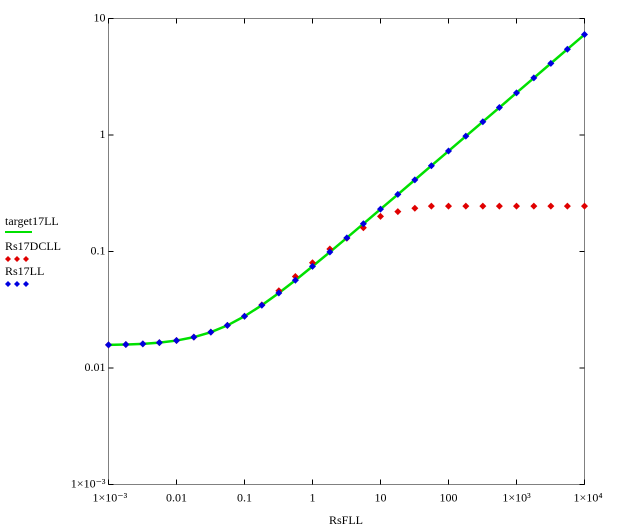 The width and height of the screenshot is (618, 531). What do you see at coordinates (88, 483) in the screenshot?
I see `y-tick-label: 1×10⁻³` at bounding box center [88, 483].